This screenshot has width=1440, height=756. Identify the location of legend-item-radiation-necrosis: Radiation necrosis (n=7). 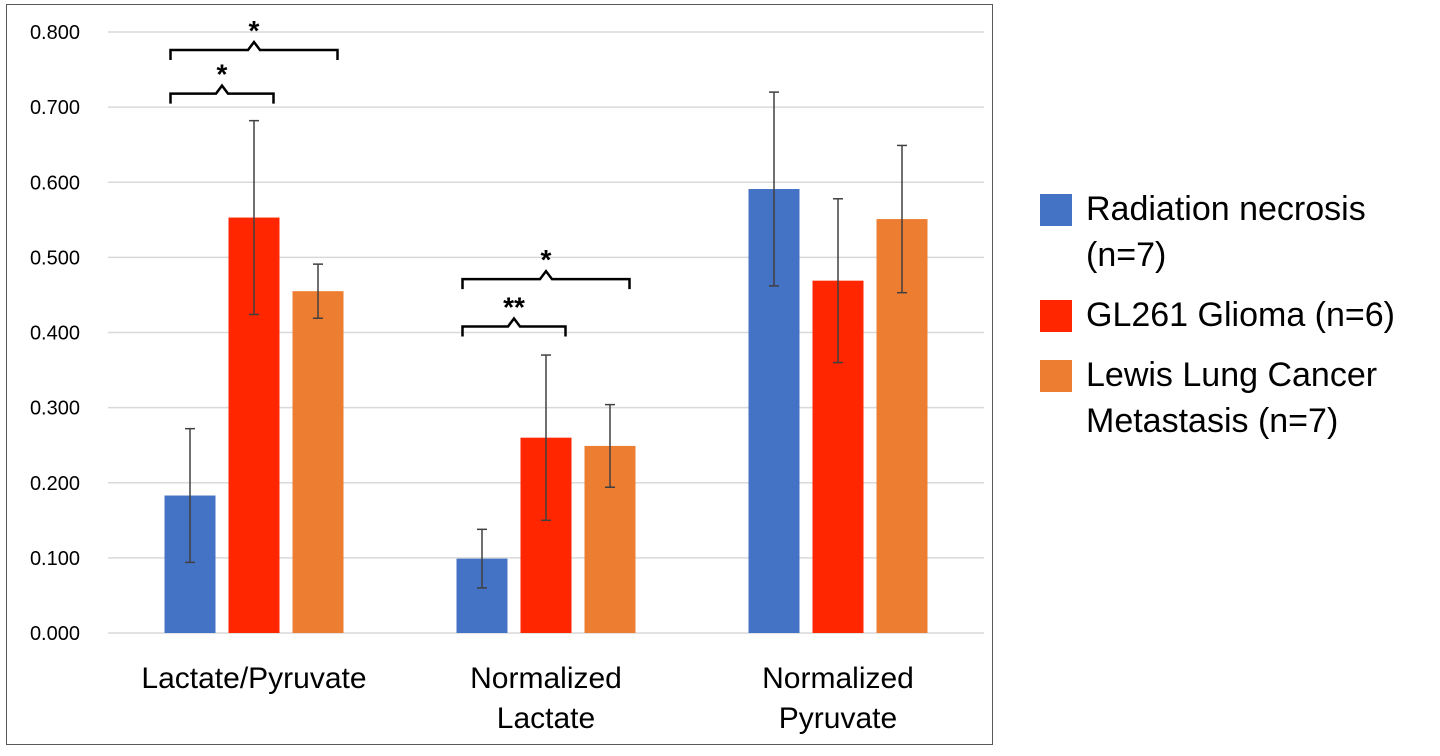
(1235, 232).